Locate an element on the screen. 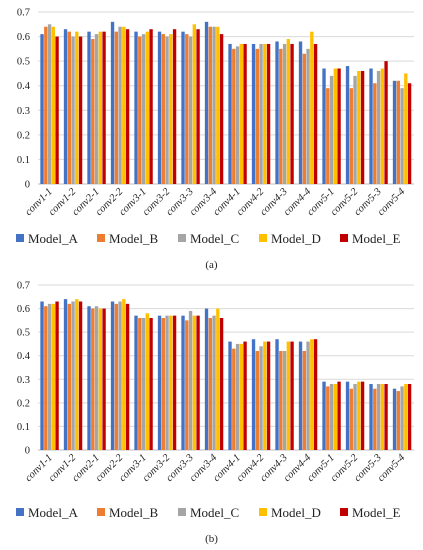 This screenshot has width=423, height=550. legend-label: Model_C is located at coordinates (214, 238).